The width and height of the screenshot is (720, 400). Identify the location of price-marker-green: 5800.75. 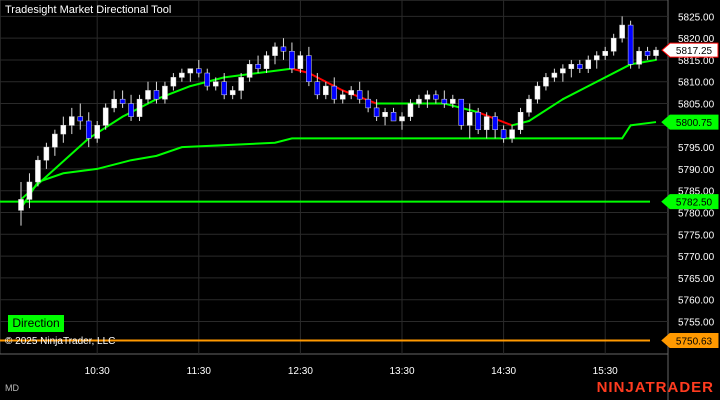
(690, 122).